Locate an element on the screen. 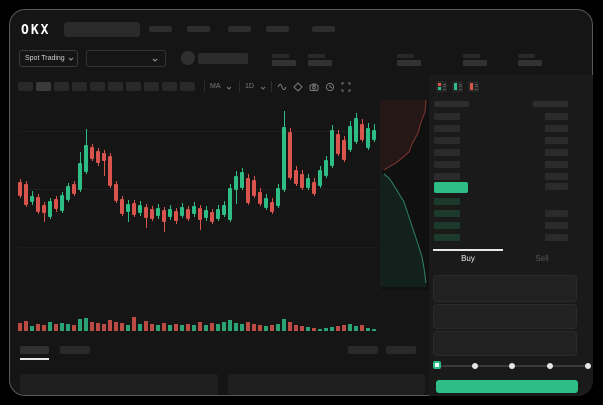  wave-icon is located at coordinates (282, 87).